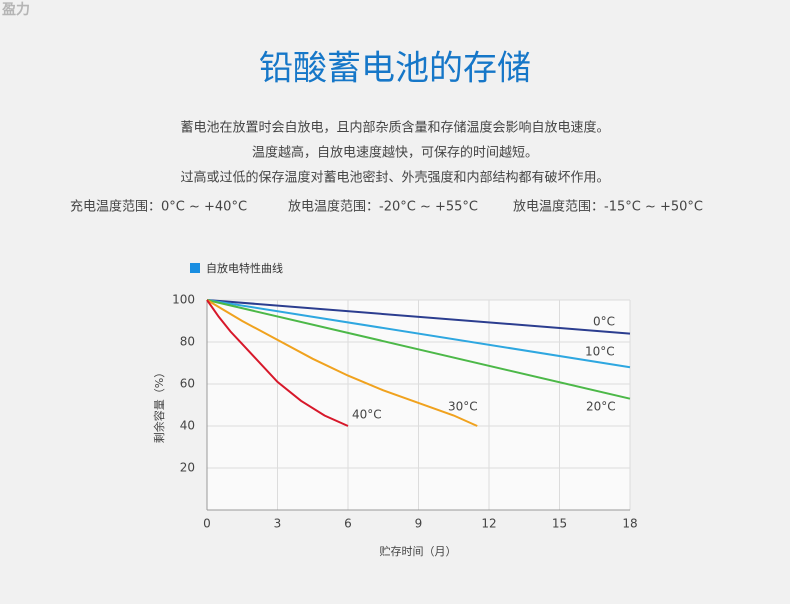 Image resolution: width=790 pixels, height=604 pixels. I want to click on x-tick-label: 15, so click(559, 524).